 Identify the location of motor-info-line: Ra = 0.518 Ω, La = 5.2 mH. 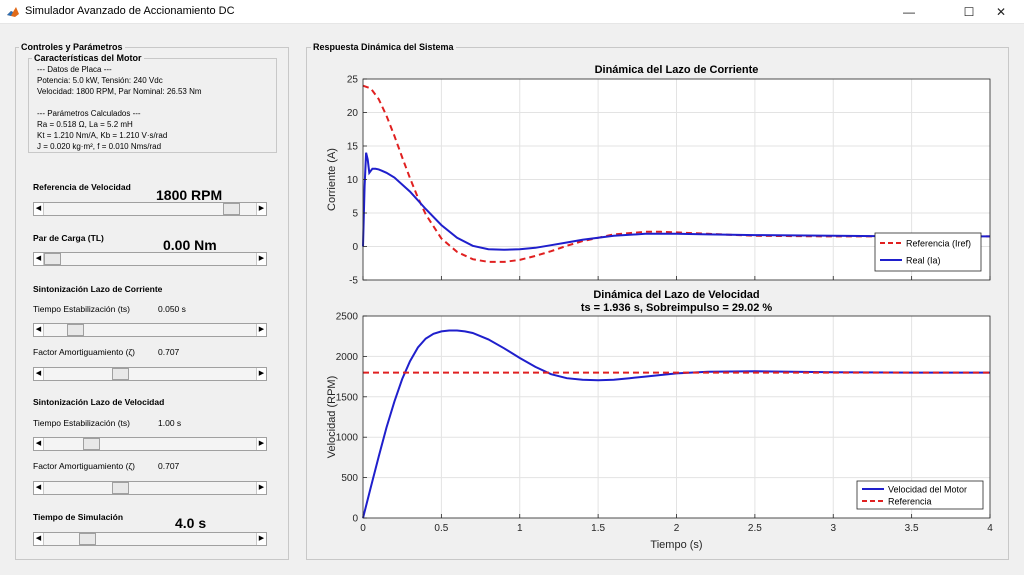
(85, 124).